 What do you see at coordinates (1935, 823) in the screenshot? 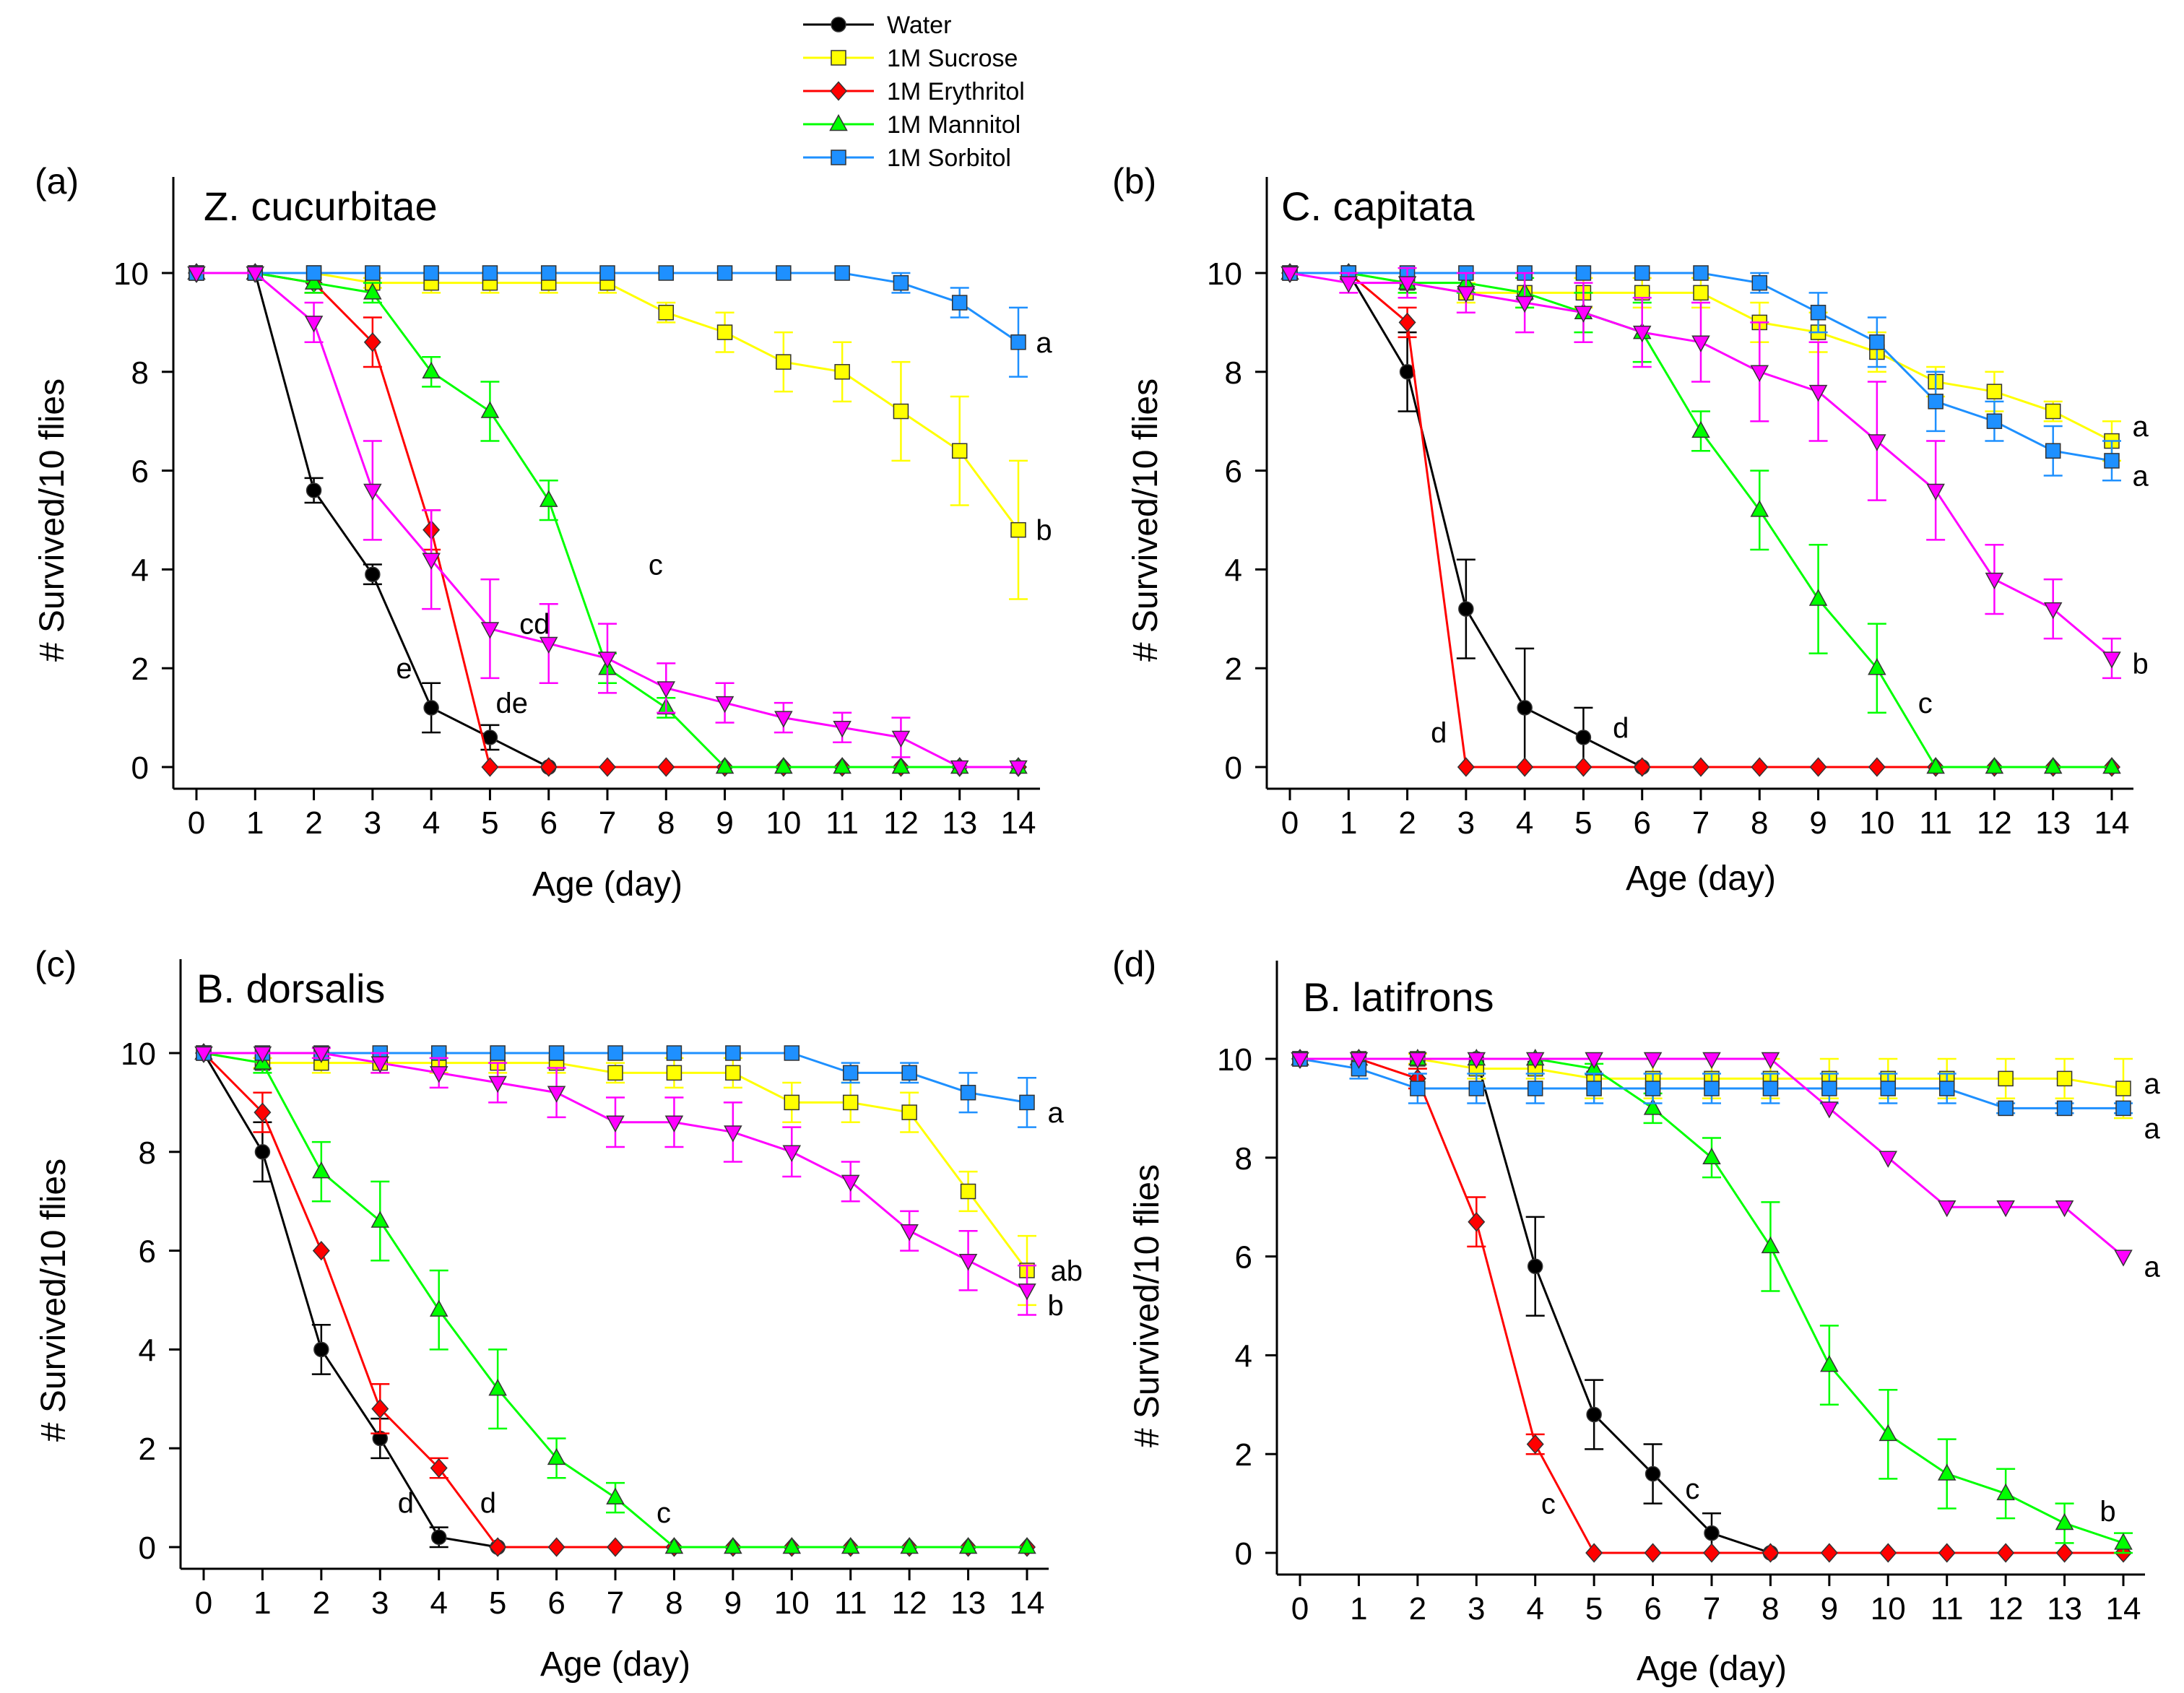
I see `x-tick-label: 11` at bounding box center [1935, 823].